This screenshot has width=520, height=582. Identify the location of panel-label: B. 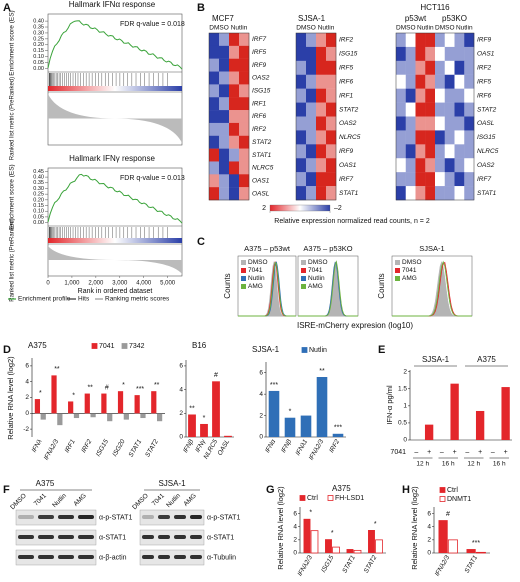
(201, 8).